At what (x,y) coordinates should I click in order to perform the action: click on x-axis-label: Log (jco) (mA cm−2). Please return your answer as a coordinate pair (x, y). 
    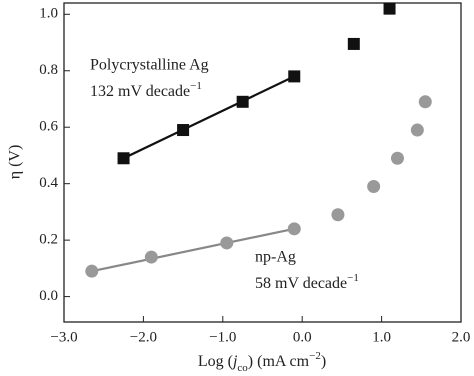
    Looking at the image, I should click on (262, 362).